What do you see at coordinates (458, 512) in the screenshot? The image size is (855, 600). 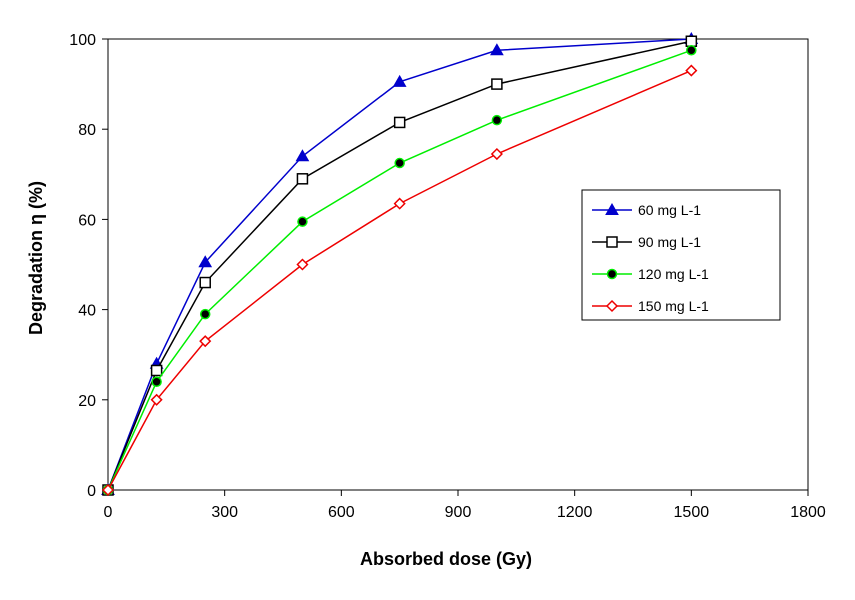 I see `x-tick-label: 900` at bounding box center [458, 512].